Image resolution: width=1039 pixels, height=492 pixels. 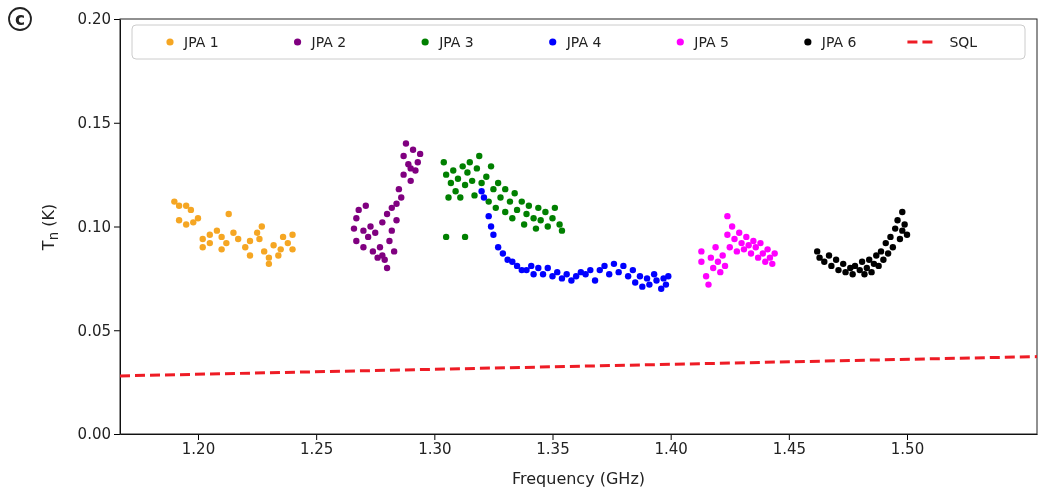 I want to click on legend-label: JPA 2, so click(x=328, y=42).